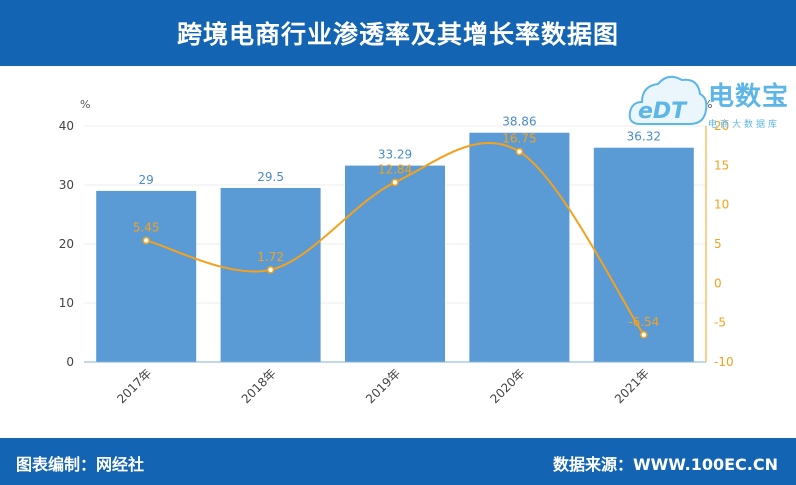 The height and width of the screenshot is (485, 796). I want to click on y-right-tick-label: -10, so click(724, 362).